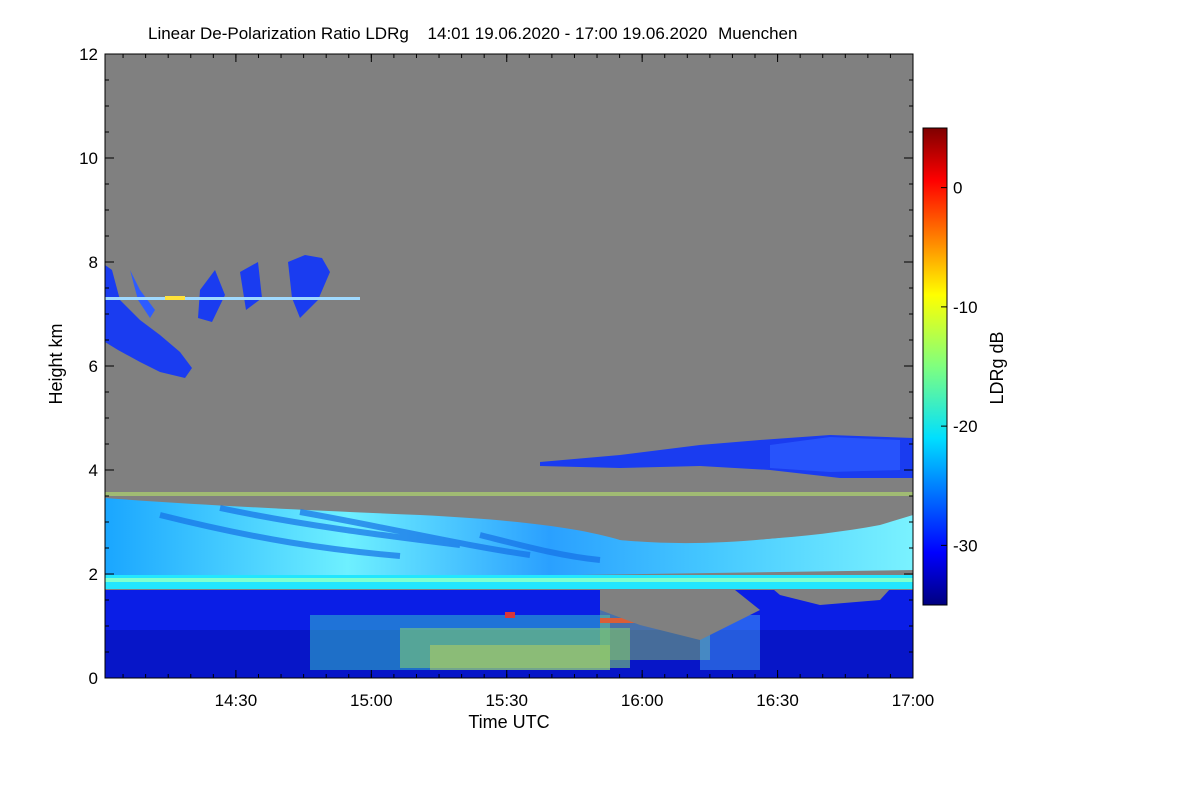 The height and width of the screenshot is (800, 1200). I want to click on colorbar-tick-label: -10, so click(965, 307).